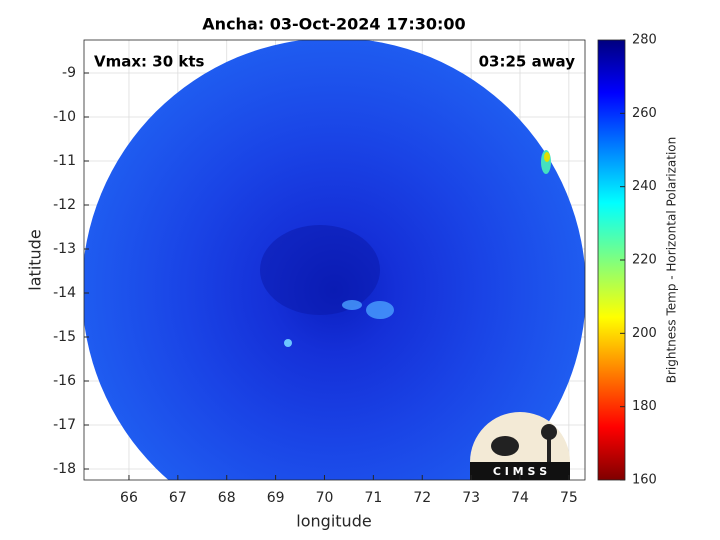  Describe the element at coordinates (149, 62) in the screenshot. I see `vmax-annotation: Vmax: 30 kts` at that location.